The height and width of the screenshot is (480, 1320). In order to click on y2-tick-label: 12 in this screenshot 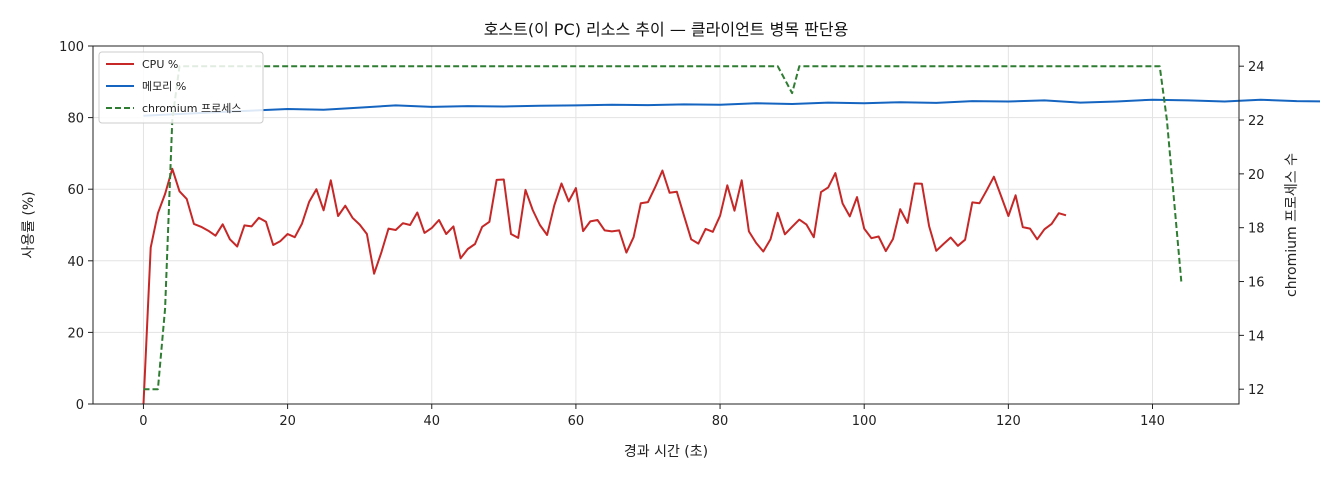, I will do `click(1256, 390)`.